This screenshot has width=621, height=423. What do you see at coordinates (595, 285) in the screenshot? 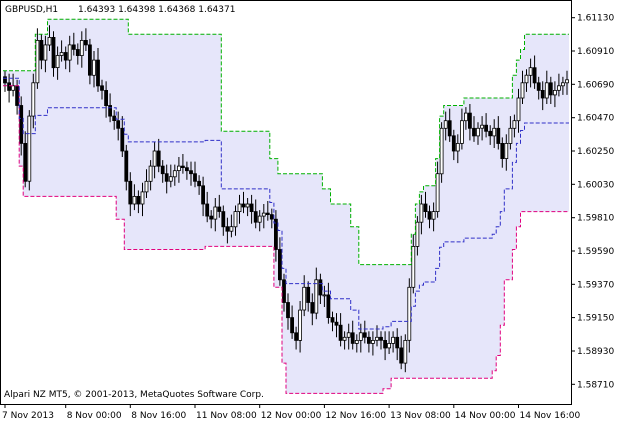
I see `y-tick-label: 1.59370` at bounding box center [595, 285].